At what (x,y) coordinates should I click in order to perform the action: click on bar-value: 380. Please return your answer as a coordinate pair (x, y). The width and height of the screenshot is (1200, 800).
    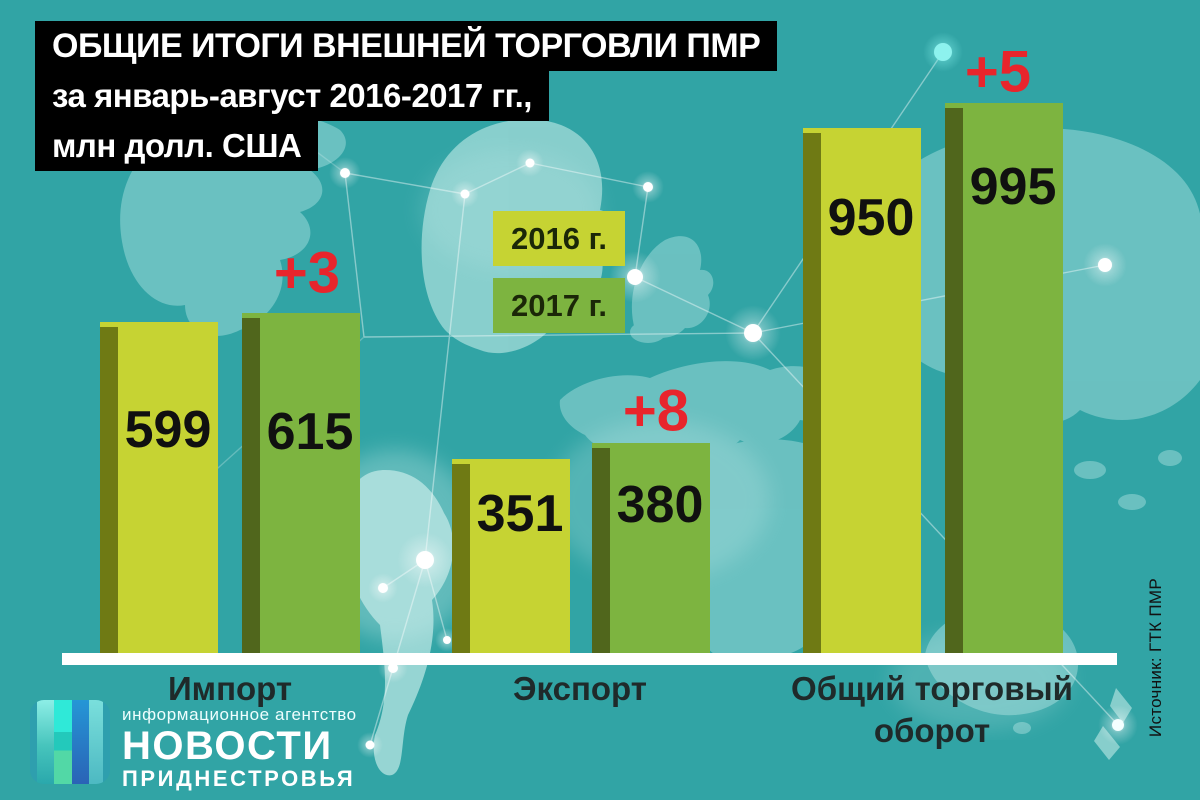
    Looking at the image, I should click on (660, 505).